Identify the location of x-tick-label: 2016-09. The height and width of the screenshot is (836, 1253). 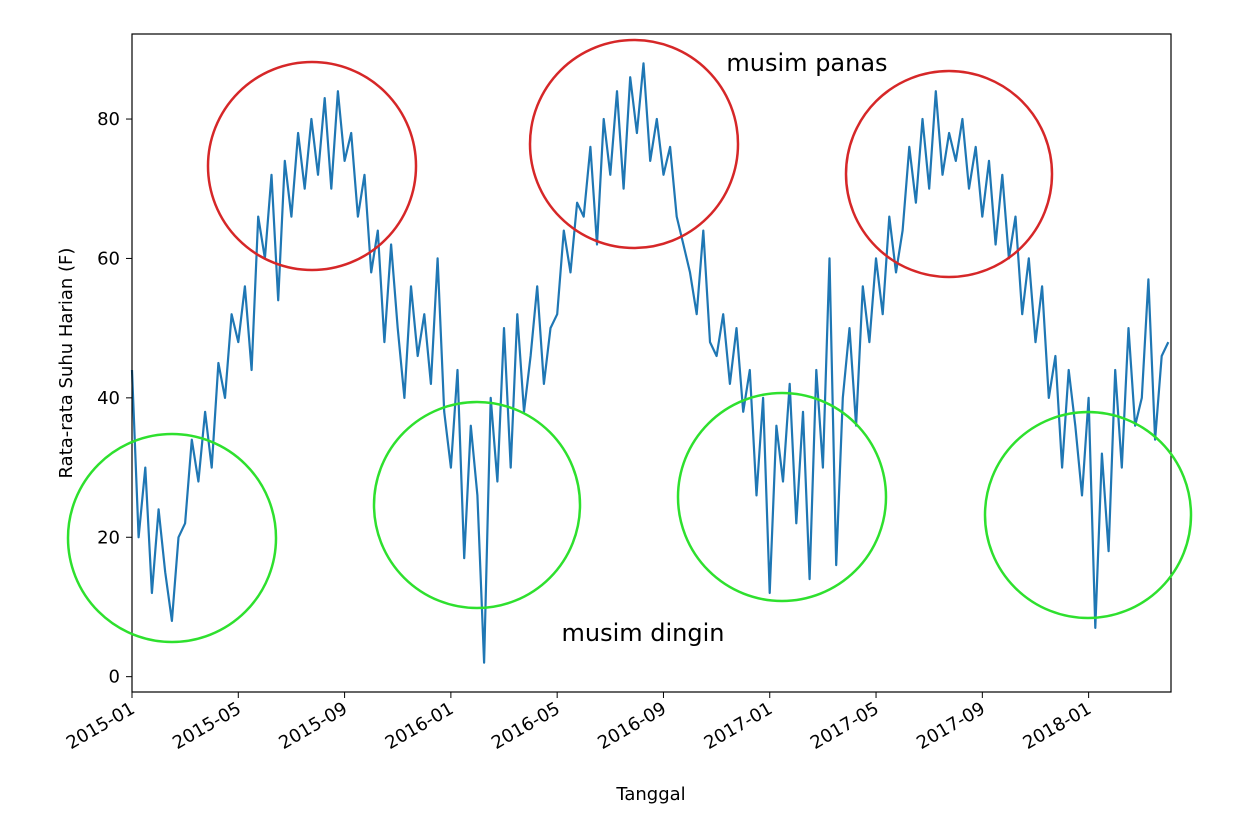
(632, 726).